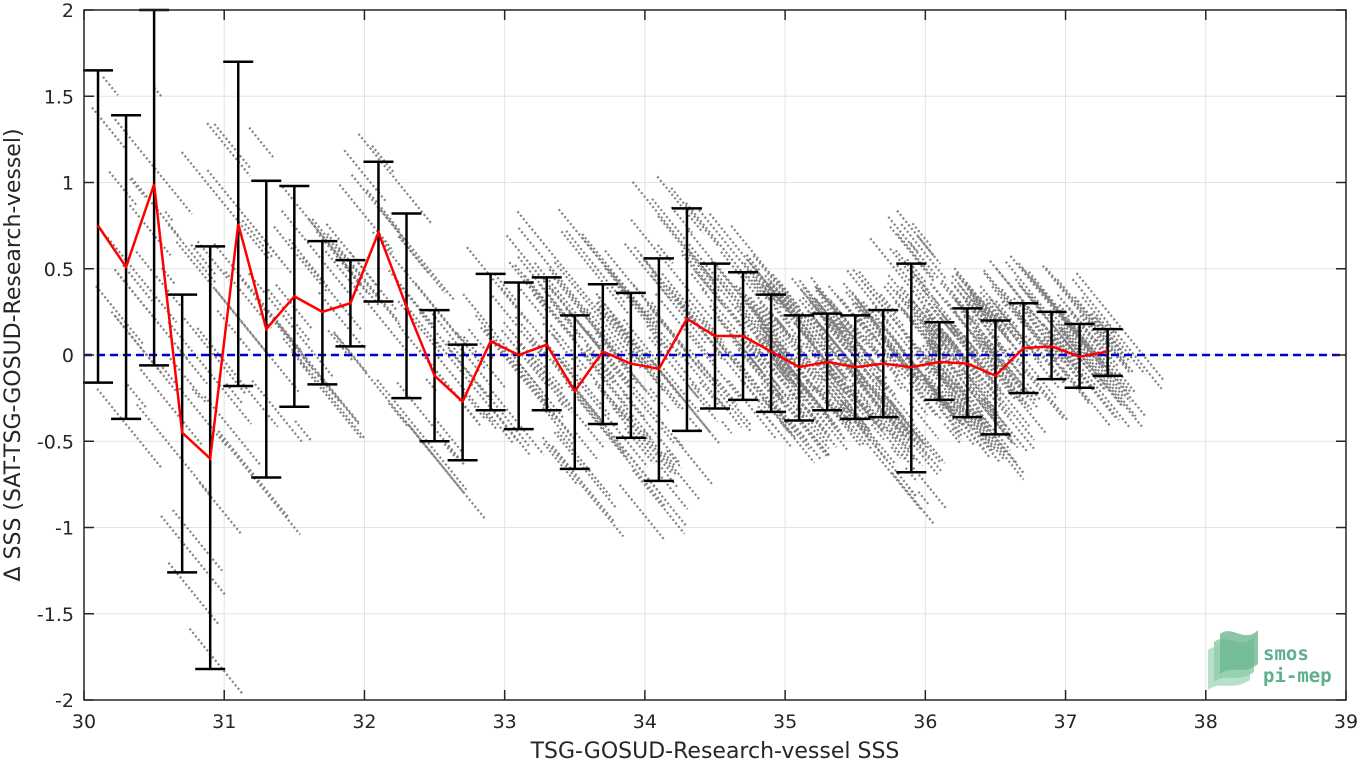 The image size is (1360, 765). I want to click on y-tick-label: 0.5, so click(59, 270).